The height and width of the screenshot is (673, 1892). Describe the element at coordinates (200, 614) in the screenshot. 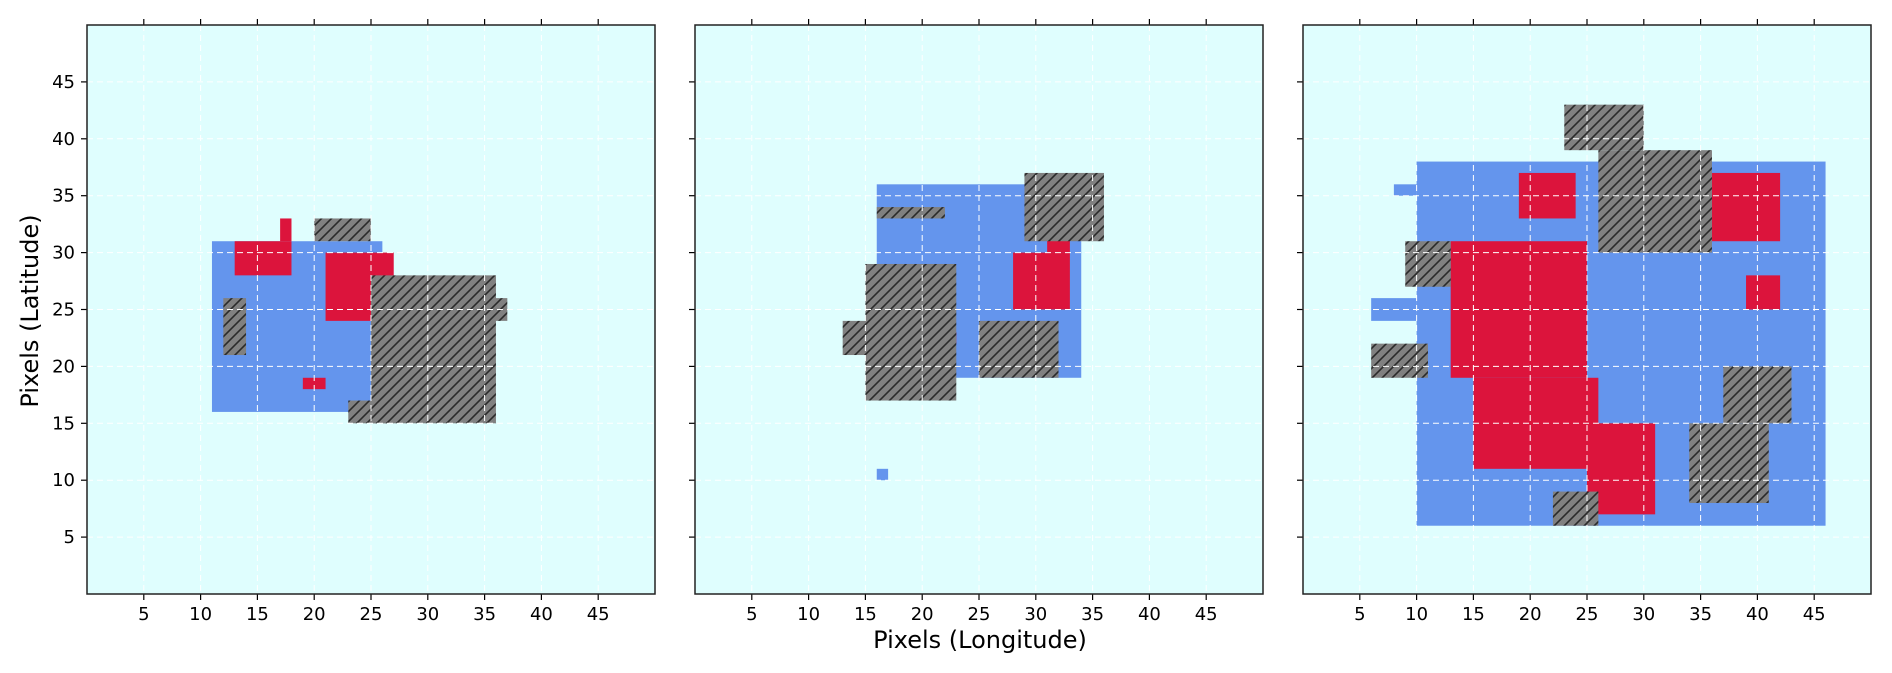

I see `panel-left-xtick-label-10: 10` at that location.